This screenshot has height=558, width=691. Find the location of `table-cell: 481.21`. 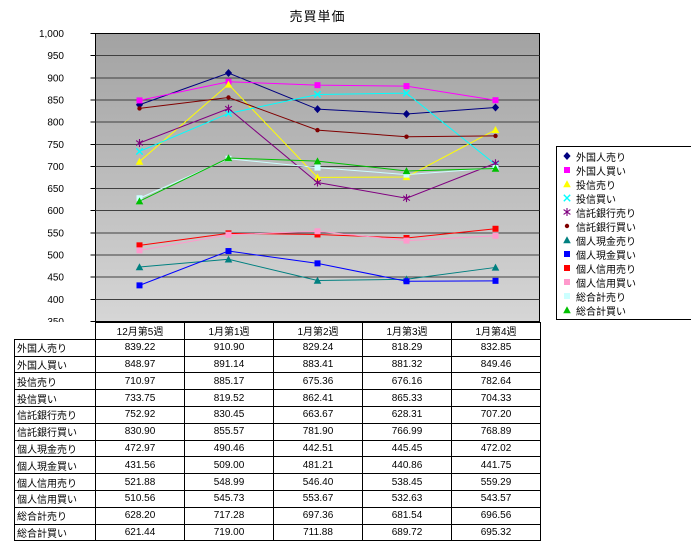

table-cell: 481.21 is located at coordinates (318, 465).